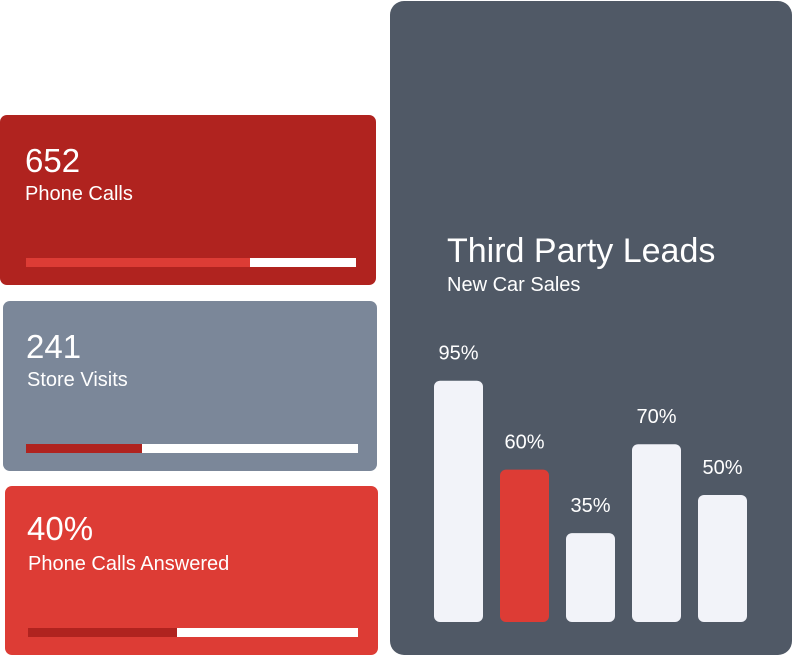 This screenshot has height=655, width=792. I want to click on stat-card-calls-answered: 40% Phone Calls Answered, so click(191, 570).